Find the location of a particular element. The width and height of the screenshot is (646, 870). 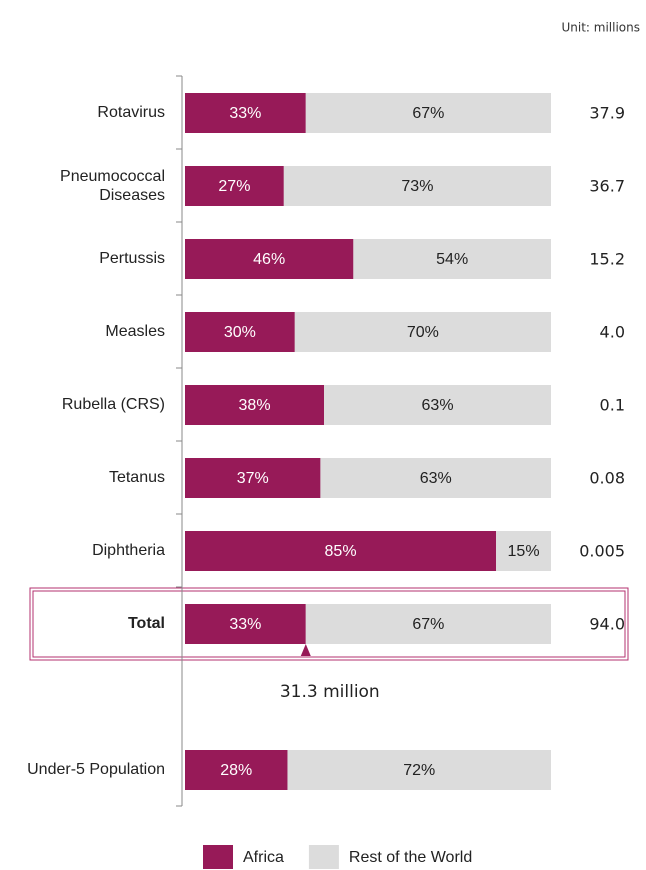

category-label-text: Under-5 Population is located at coordinates (96, 770).